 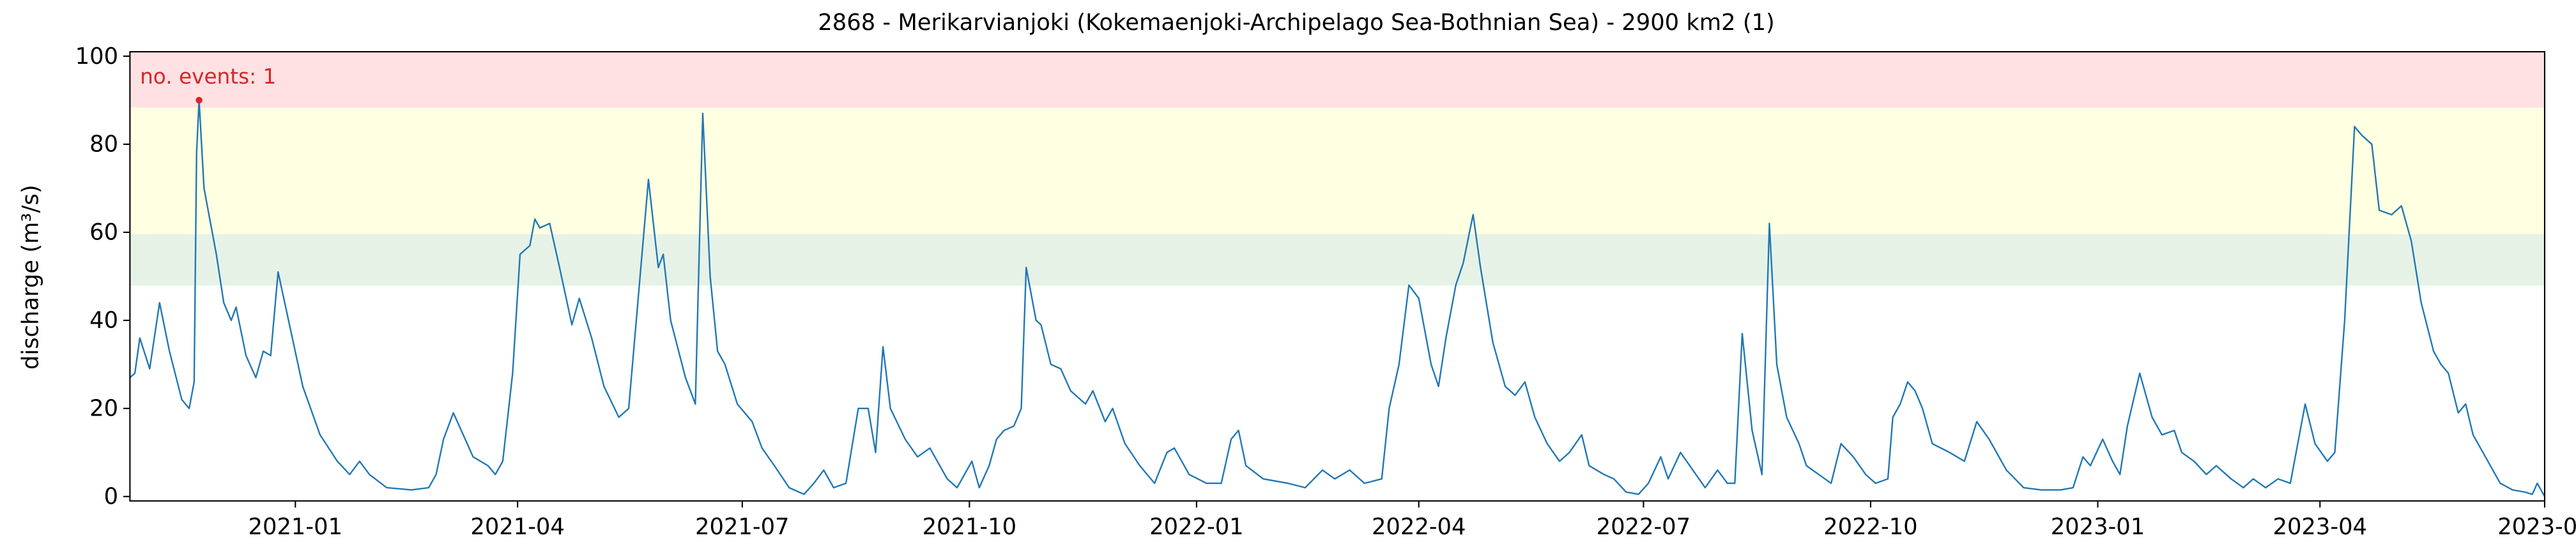 I want to click on x-tick-label: 2021-10, so click(x=969, y=527).